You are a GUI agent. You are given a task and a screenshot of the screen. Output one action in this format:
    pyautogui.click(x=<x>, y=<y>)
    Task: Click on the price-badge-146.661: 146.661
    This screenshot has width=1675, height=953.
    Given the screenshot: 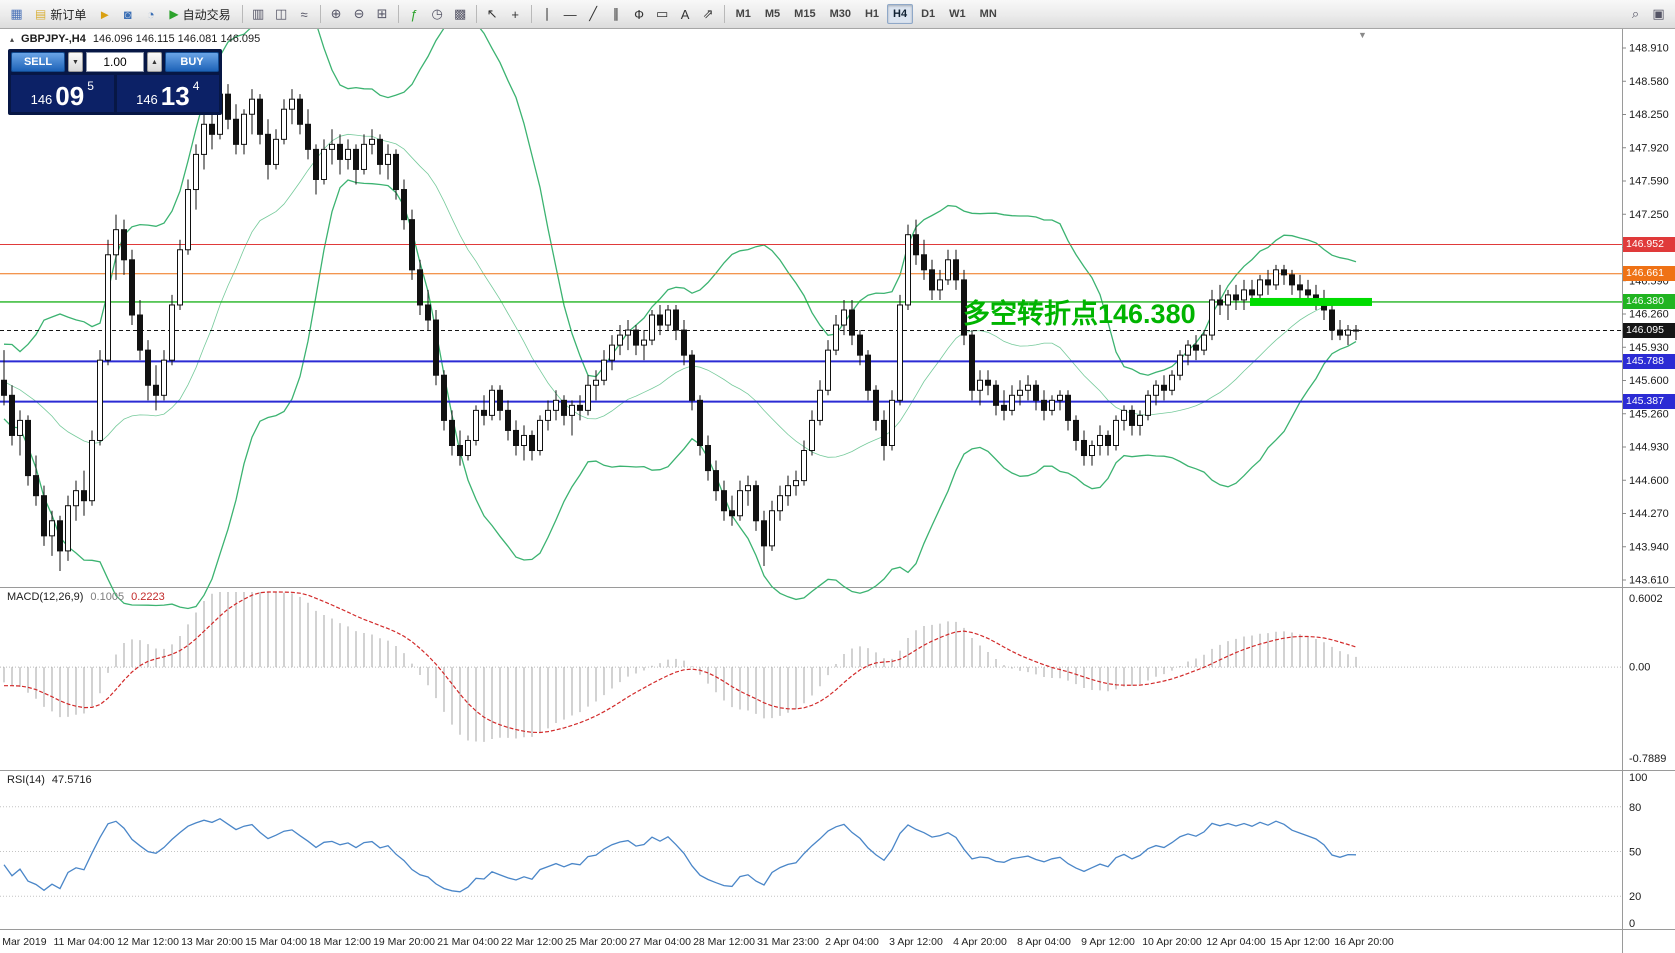 What is the action you would take?
    pyautogui.click(x=1649, y=274)
    